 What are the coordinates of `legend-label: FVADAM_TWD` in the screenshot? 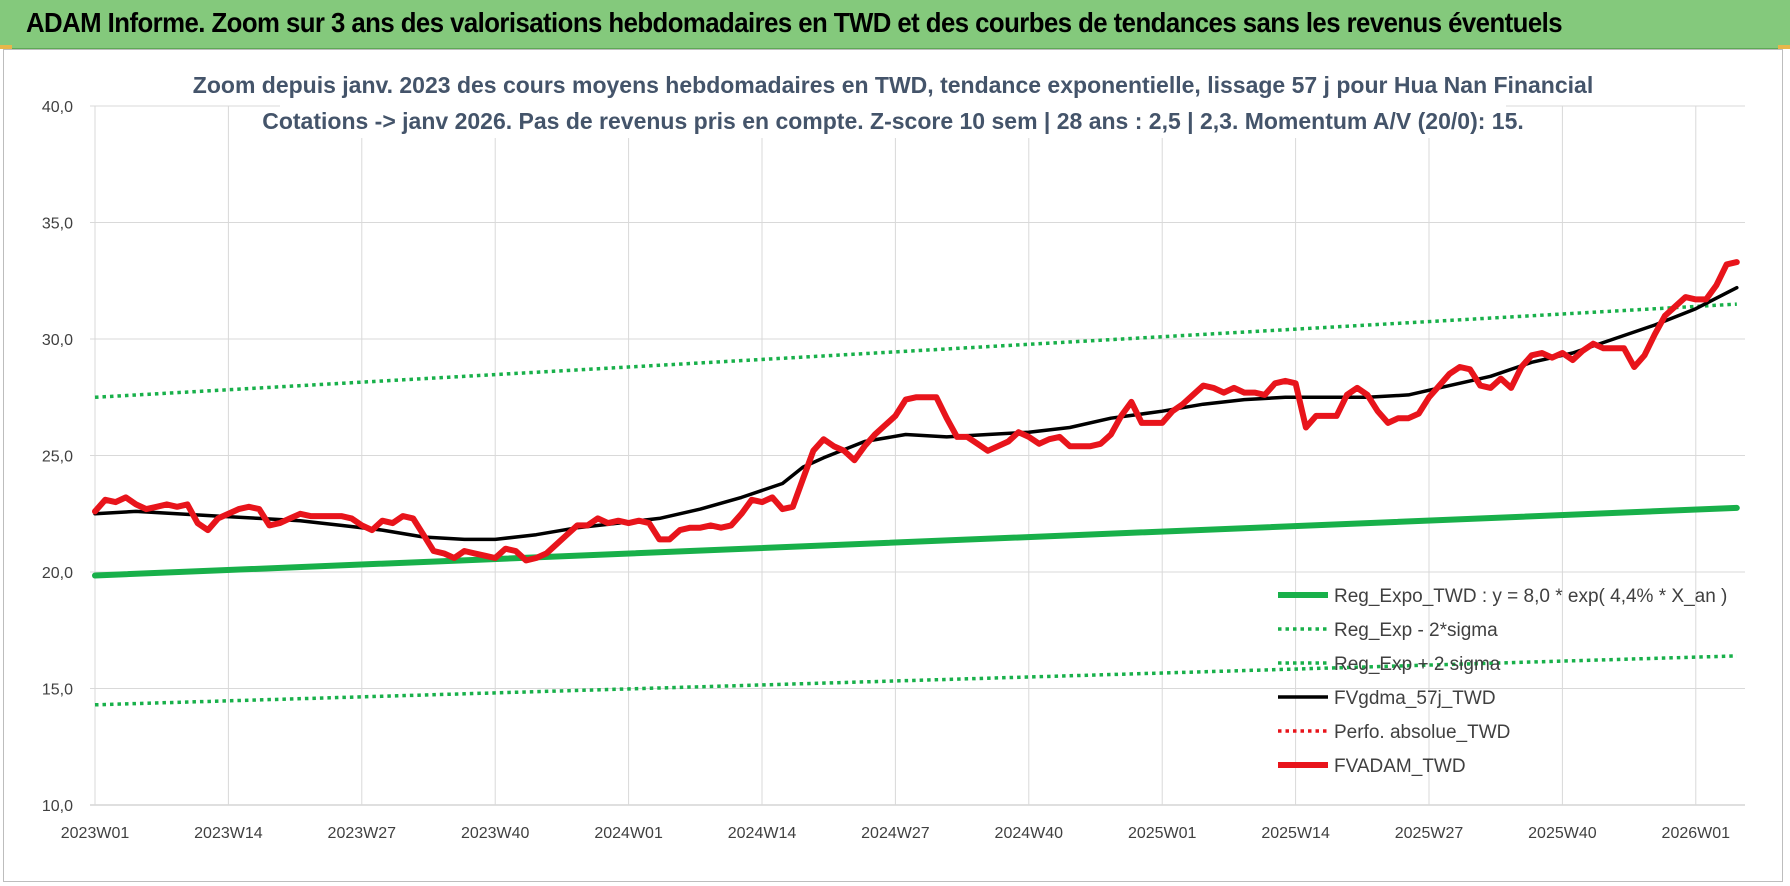 It's located at (1400, 766).